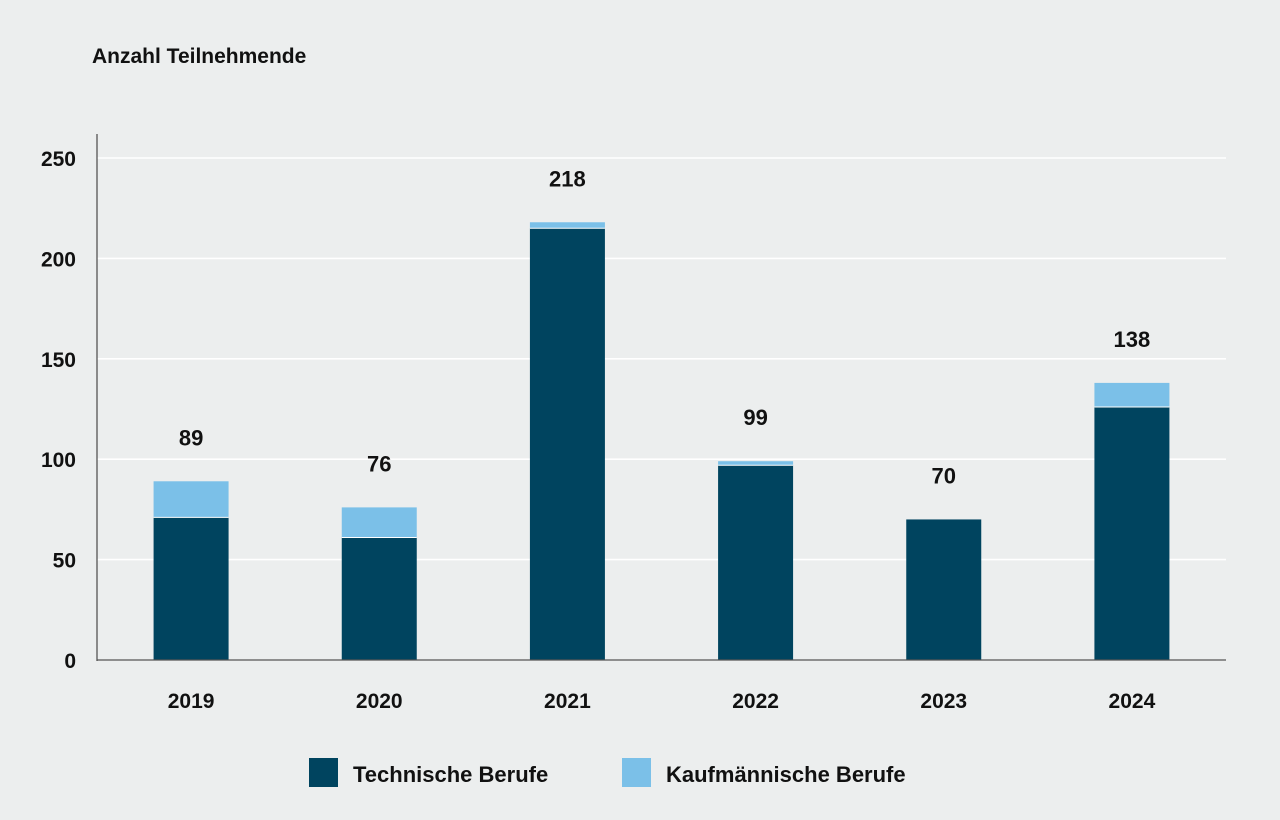  What do you see at coordinates (1132, 701) in the screenshot?
I see `x-tick-label: 2024` at bounding box center [1132, 701].